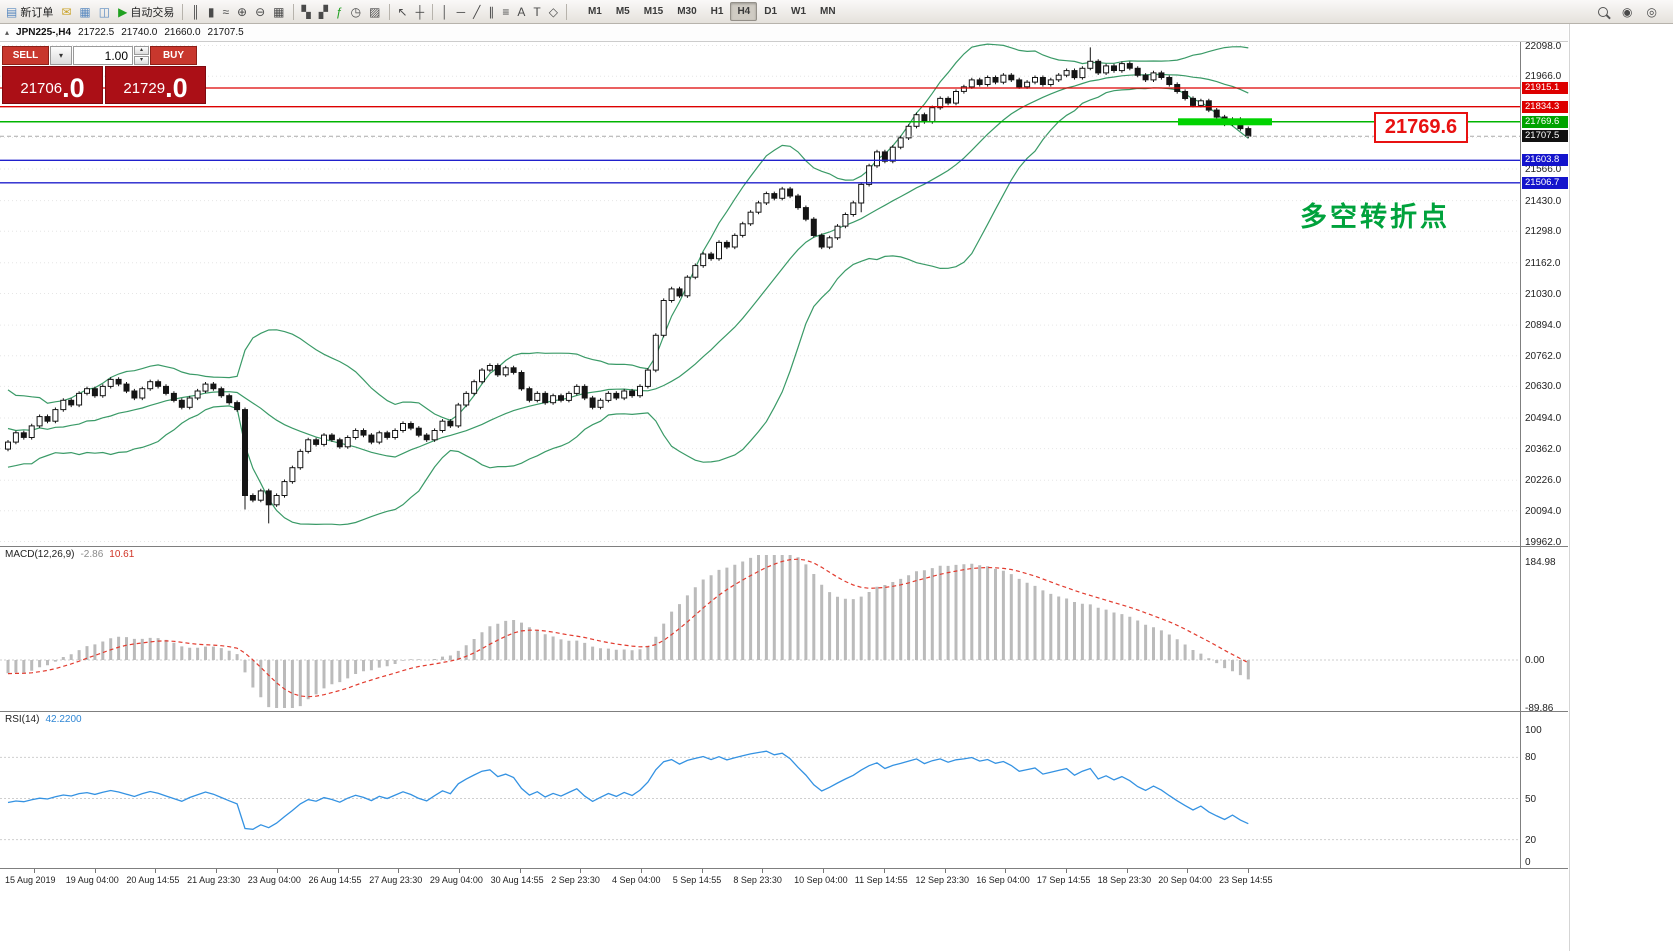 This screenshot has width=1673, height=951. I want to click on sell-price-display: 21706.0, so click(52, 85).